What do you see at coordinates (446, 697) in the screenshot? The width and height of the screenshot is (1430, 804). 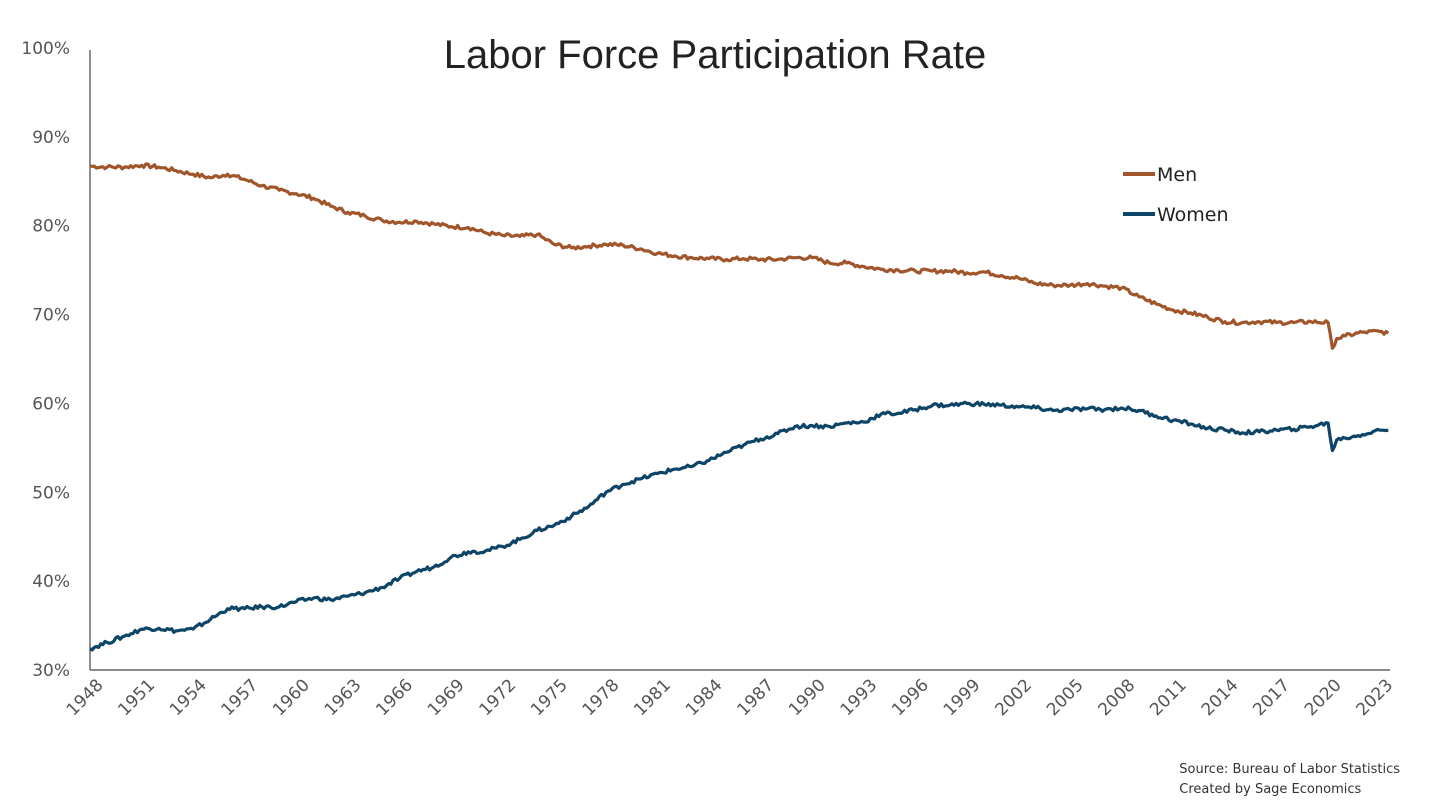 I see `x-tick-label: 1969` at bounding box center [446, 697].